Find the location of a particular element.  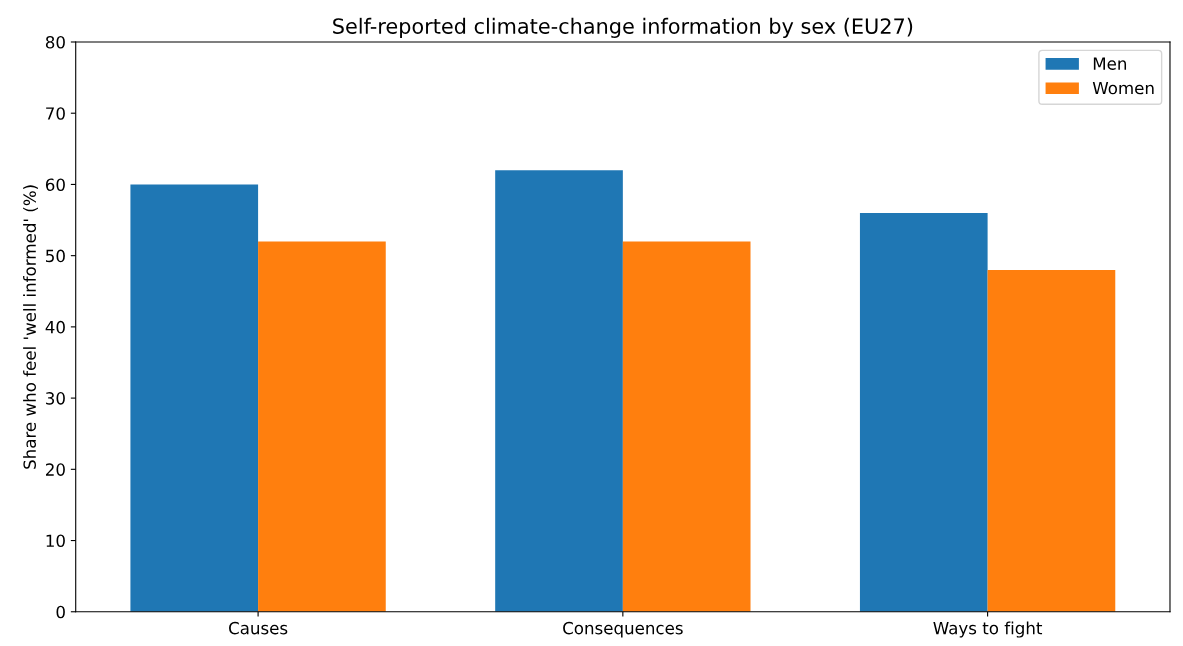

y-tick-label: 0 is located at coordinates (60, 612).